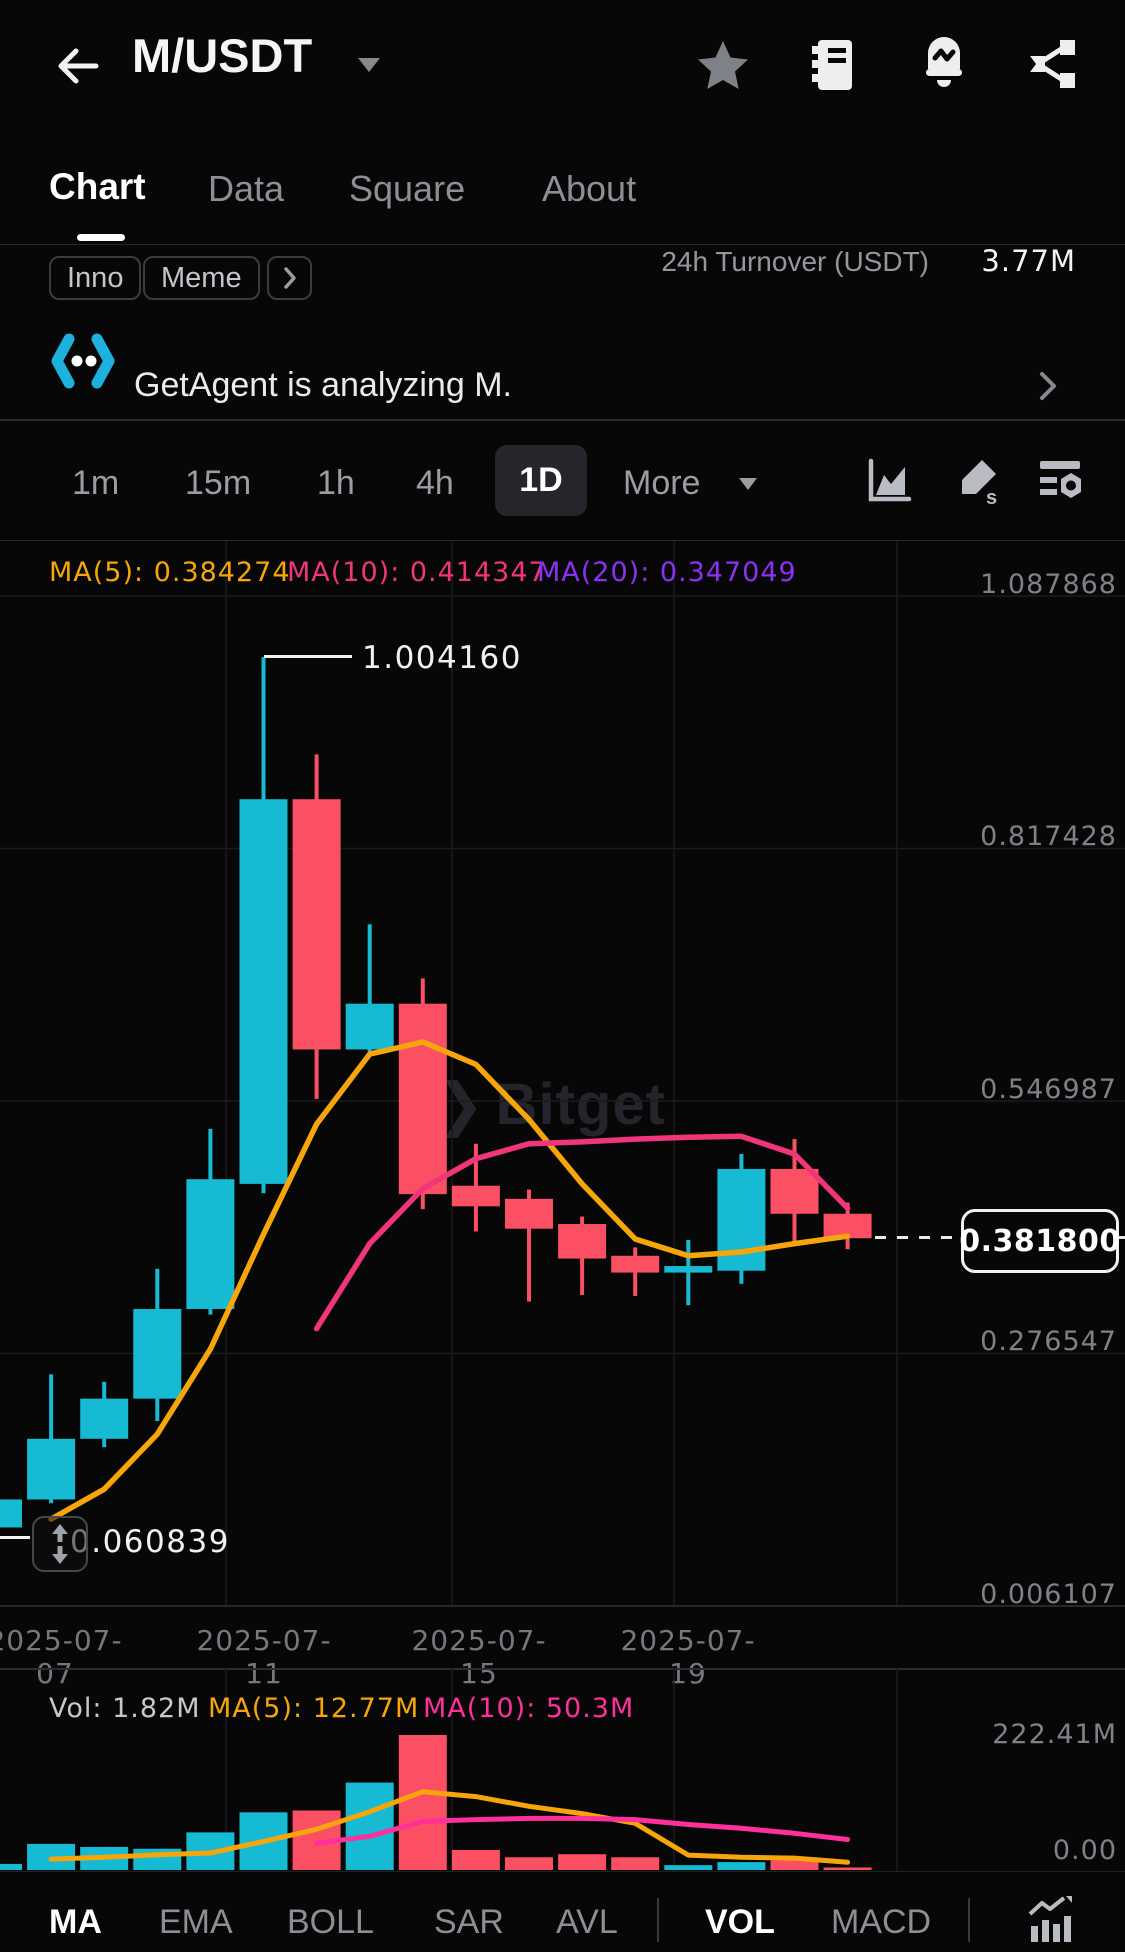 This screenshot has width=1125, height=1952. What do you see at coordinates (125, 1708) in the screenshot?
I see `vol-value-label: Vol: 1.82M` at bounding box center [125, 1708].